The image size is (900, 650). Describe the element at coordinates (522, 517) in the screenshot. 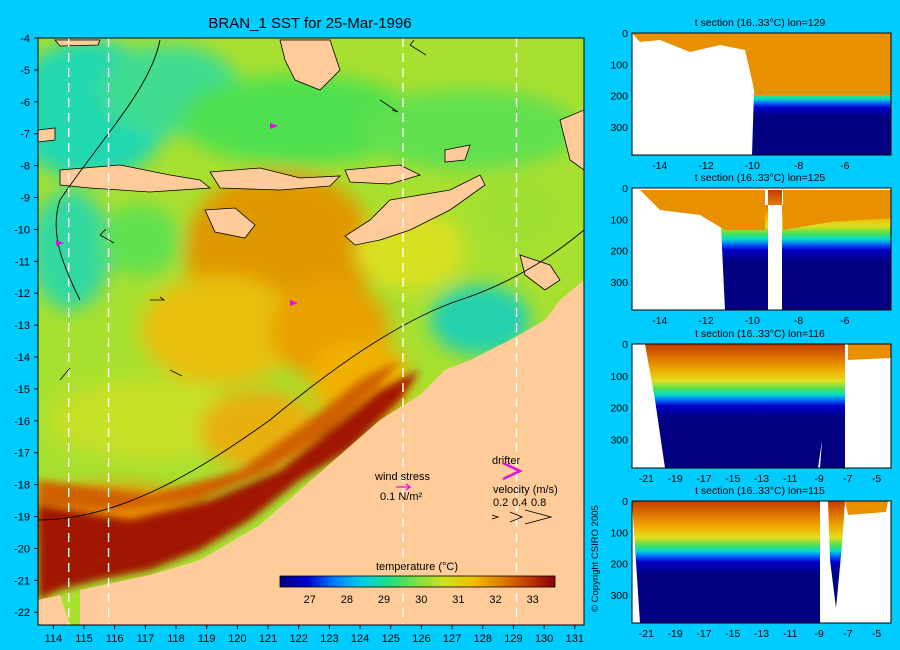

I see `velocity-arrows` at that location.